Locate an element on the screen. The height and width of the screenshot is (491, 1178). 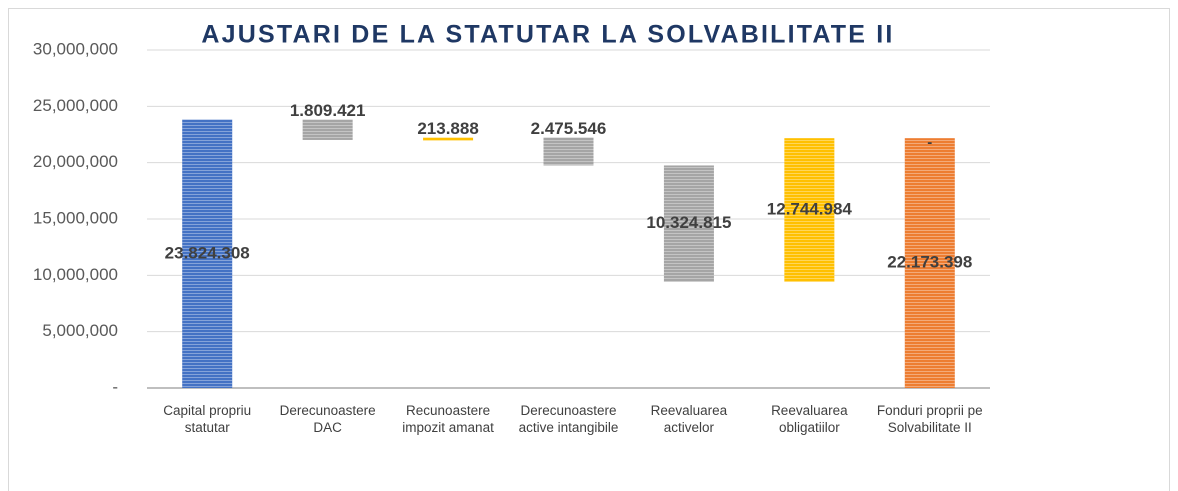
x-tick-label: Capital propriu statutar is located at coordinates (207, 419).